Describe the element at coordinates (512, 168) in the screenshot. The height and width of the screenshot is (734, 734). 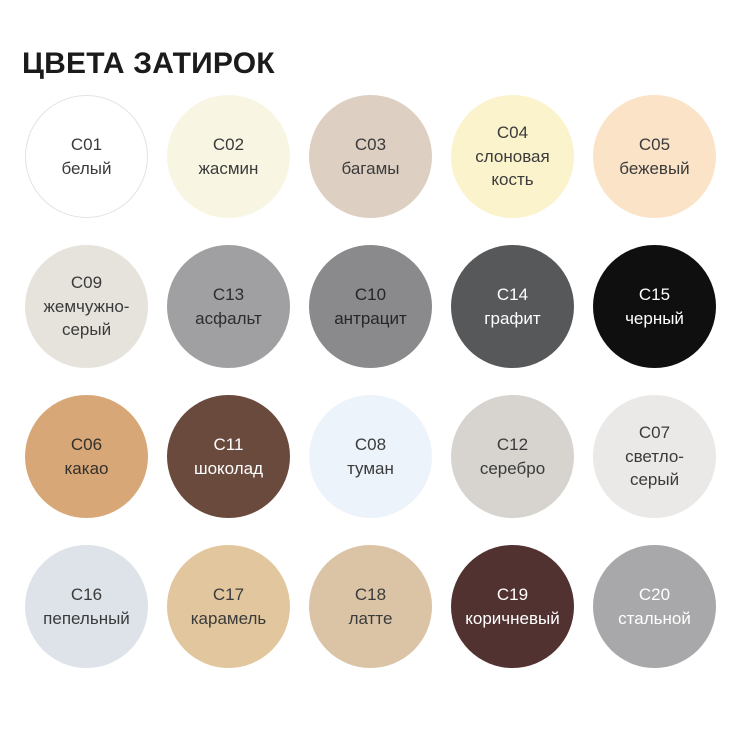
I see `swatch-label: слоновая кость` at that location.